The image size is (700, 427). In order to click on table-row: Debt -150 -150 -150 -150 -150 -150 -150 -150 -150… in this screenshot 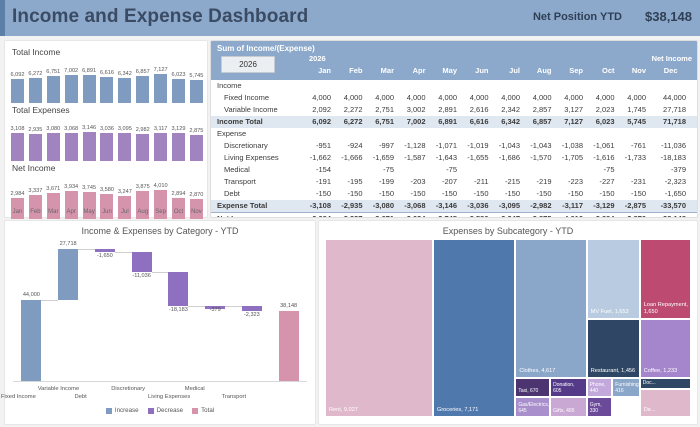, I will do `click(454, 194)`.